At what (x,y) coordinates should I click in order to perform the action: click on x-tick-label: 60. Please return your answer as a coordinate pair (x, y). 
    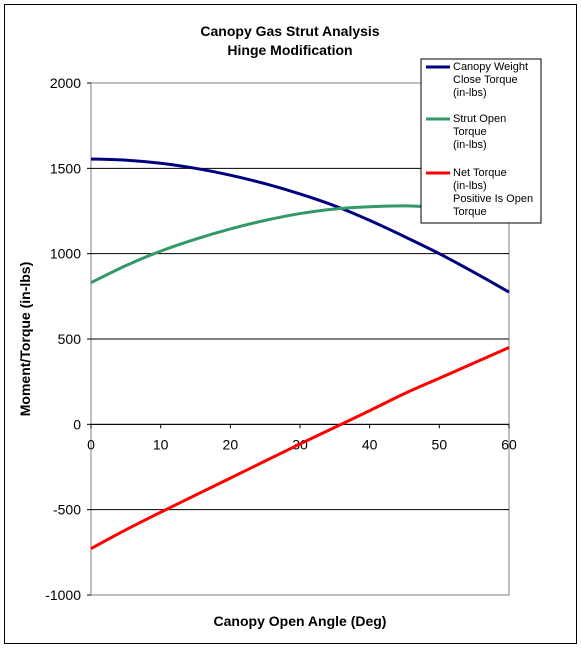
    Looking at the image, I should click on (509, 444).